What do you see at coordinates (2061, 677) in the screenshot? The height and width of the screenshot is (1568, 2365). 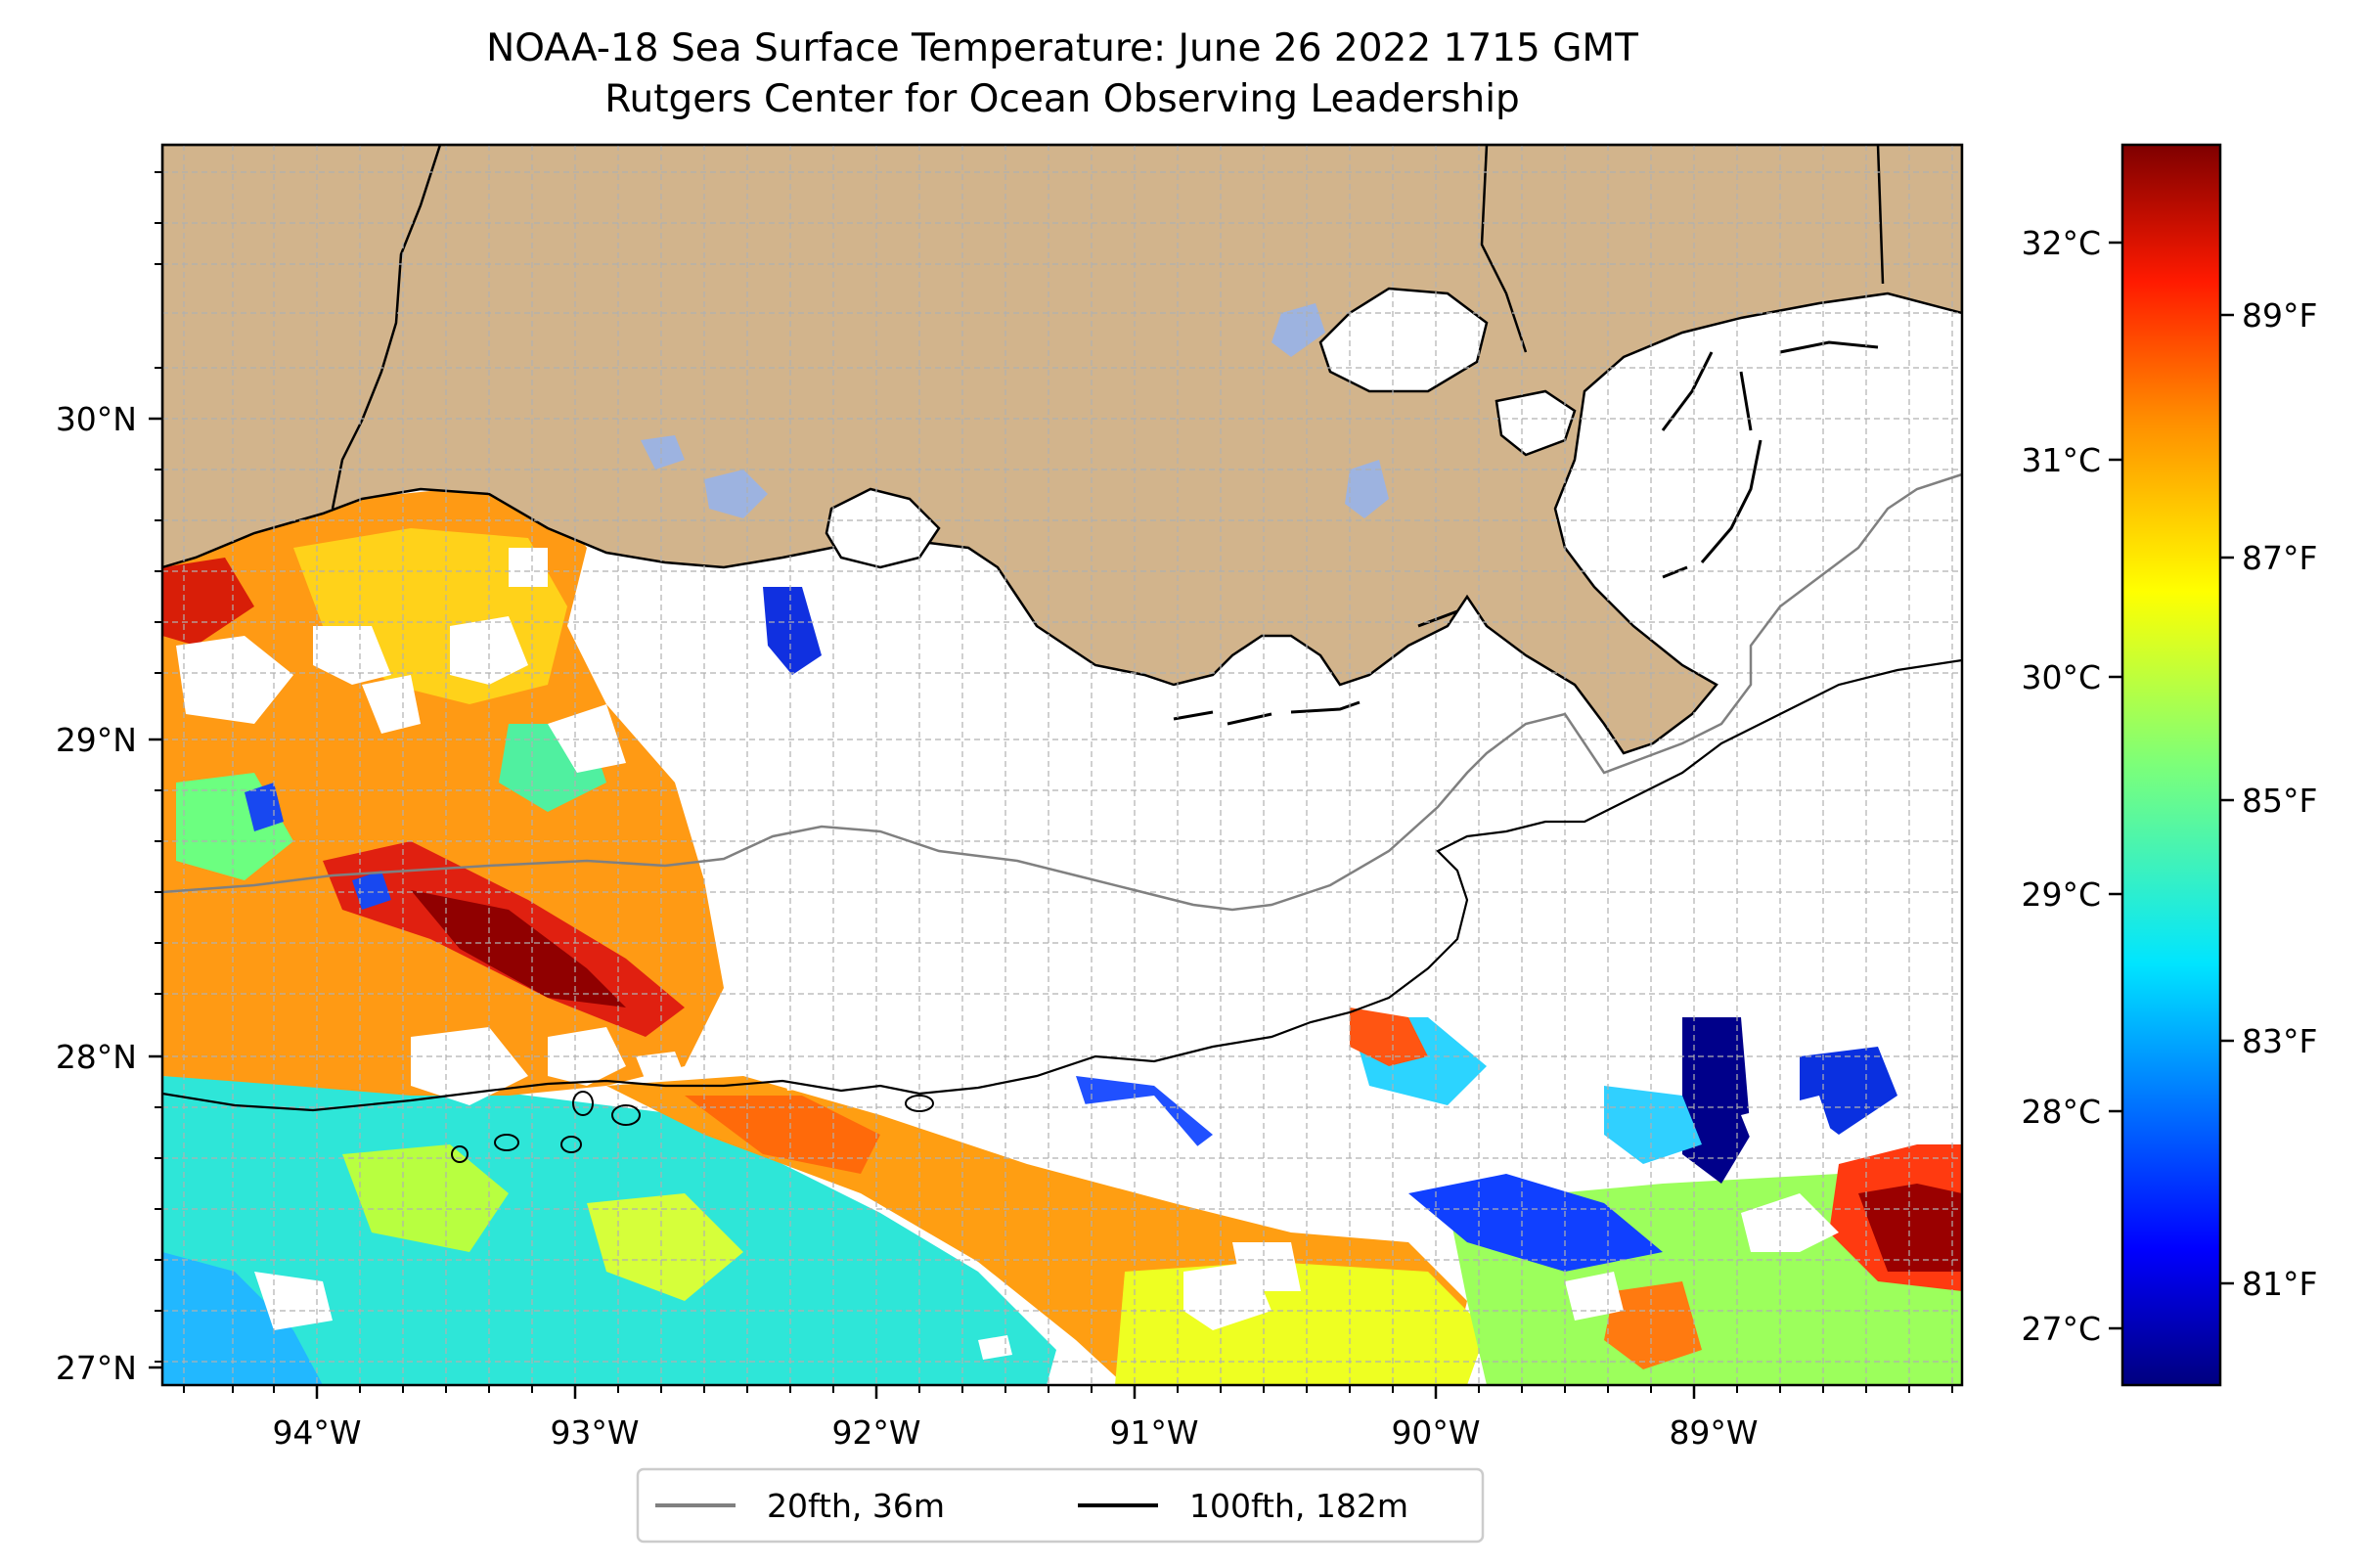 I see `colorbar-c-30: 30°C` at bounding box center [2061, 677].